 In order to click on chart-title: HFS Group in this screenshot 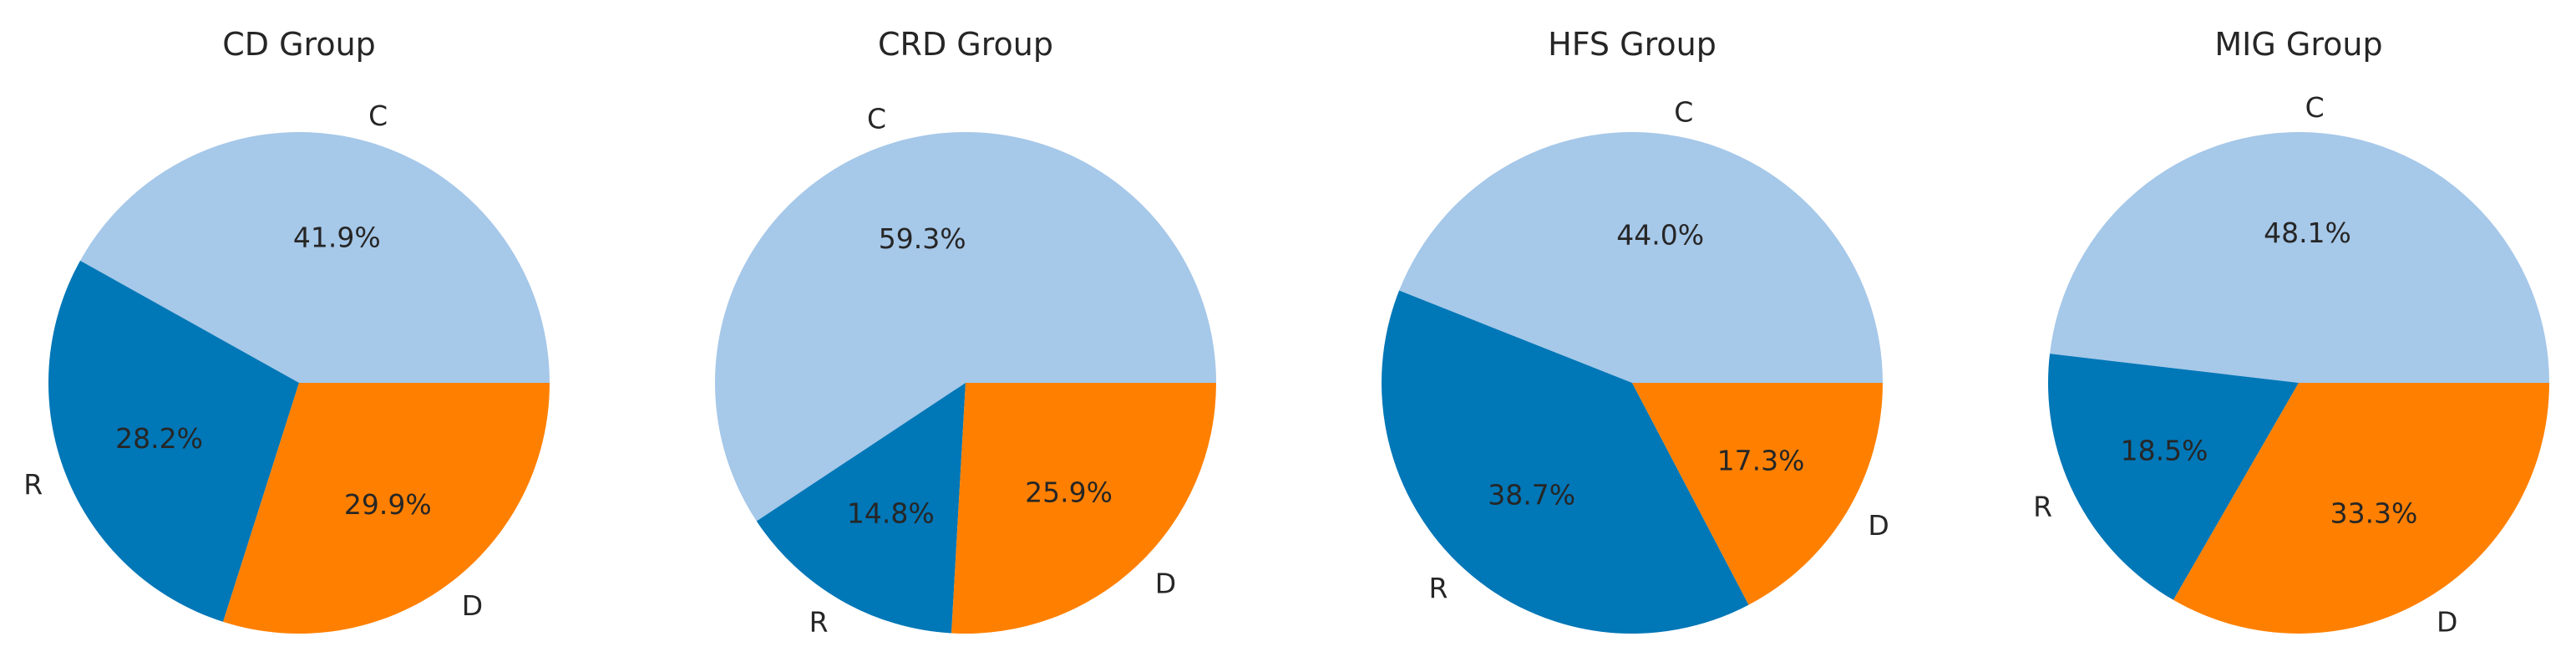, I will do `click(1632, 45)`.